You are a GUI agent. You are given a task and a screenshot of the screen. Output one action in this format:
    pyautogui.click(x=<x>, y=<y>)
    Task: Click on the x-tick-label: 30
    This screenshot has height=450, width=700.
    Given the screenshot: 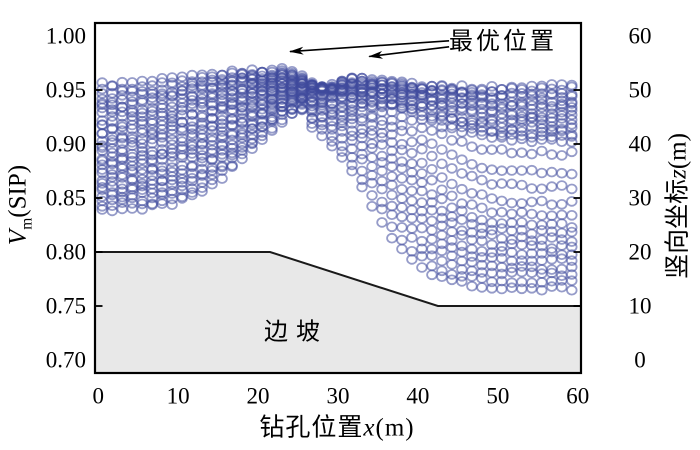 What is the action you would take?
    pyautogui.click(x=338, y=396)
    